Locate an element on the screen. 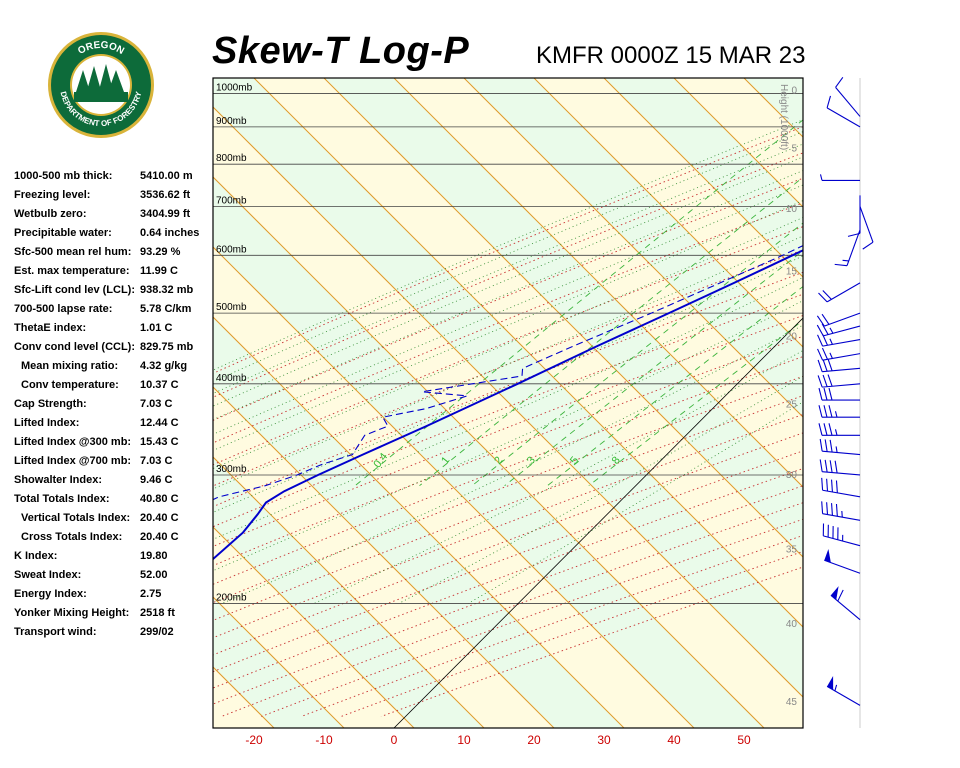  stat-label: Sfc-Lift cond lev (LCL): is located at coordinates (74, 290).